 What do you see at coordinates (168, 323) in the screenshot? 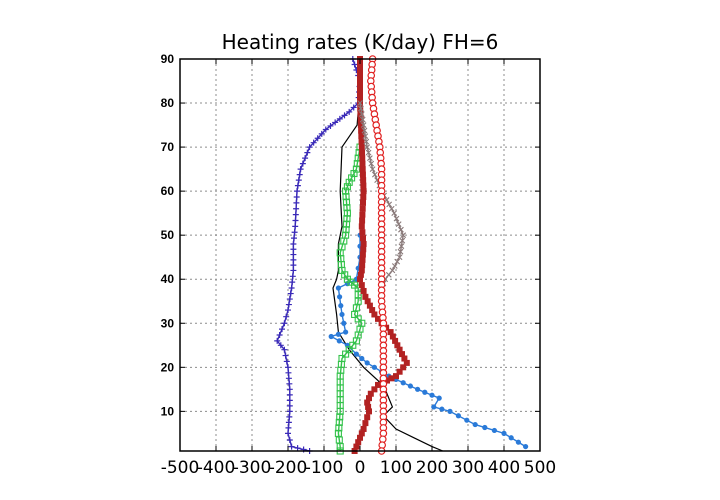
I see `y-tick-label: 30` at bounding box center [168, 323].